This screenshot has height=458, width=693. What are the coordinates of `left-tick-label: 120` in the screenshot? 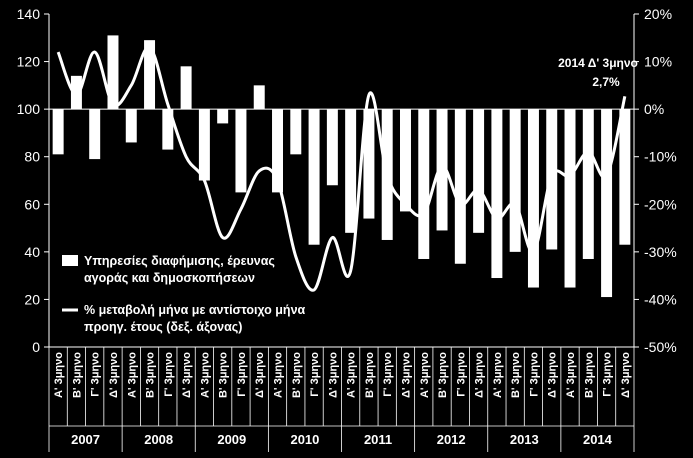 It's located at (29, 62).